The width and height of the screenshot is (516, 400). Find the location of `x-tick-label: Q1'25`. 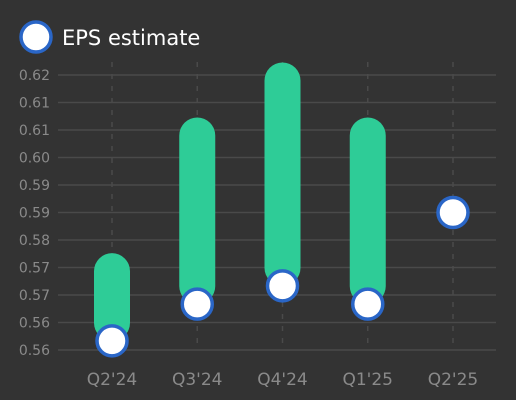

x-tick-label: Q1'25 is located at coordinates (367, 380).